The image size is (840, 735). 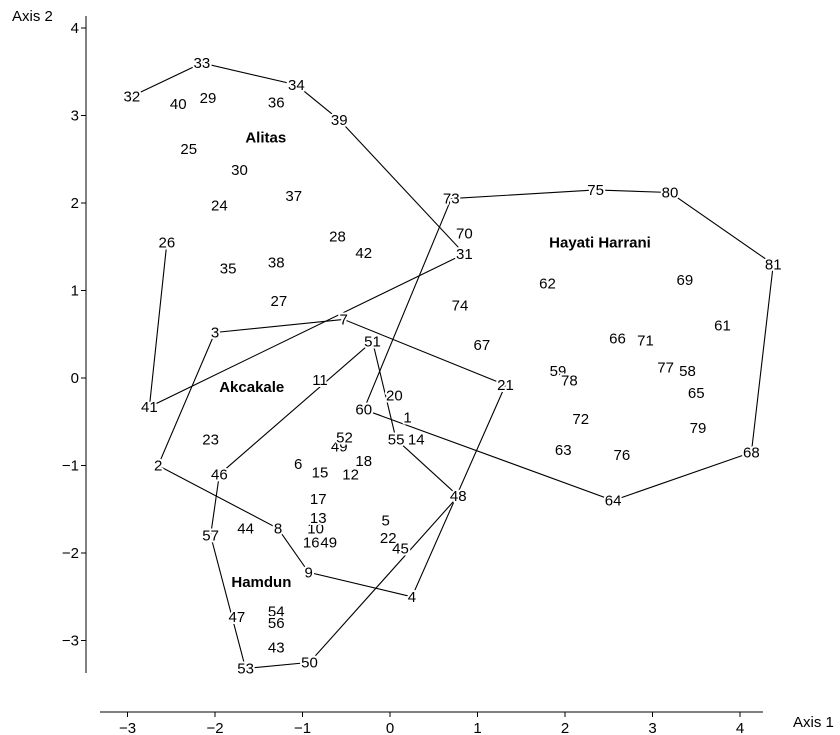 I want to click on point-label: 5, so click(x=385, y=521).